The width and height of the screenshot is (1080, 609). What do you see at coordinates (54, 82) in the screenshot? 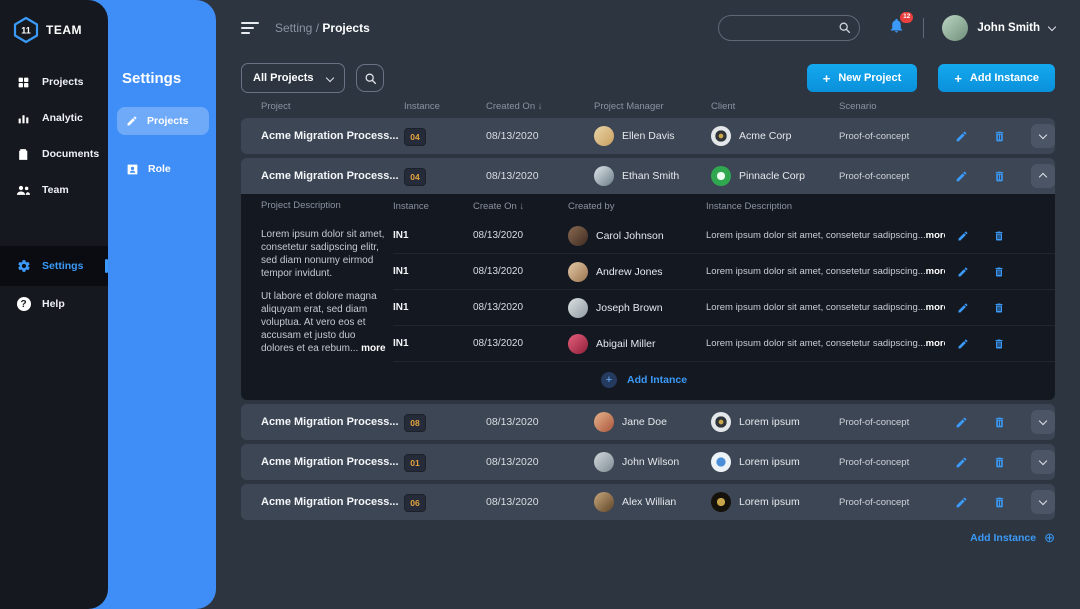
I see `sidebar-item-projects: Projects` at bounding box center [54, 82].